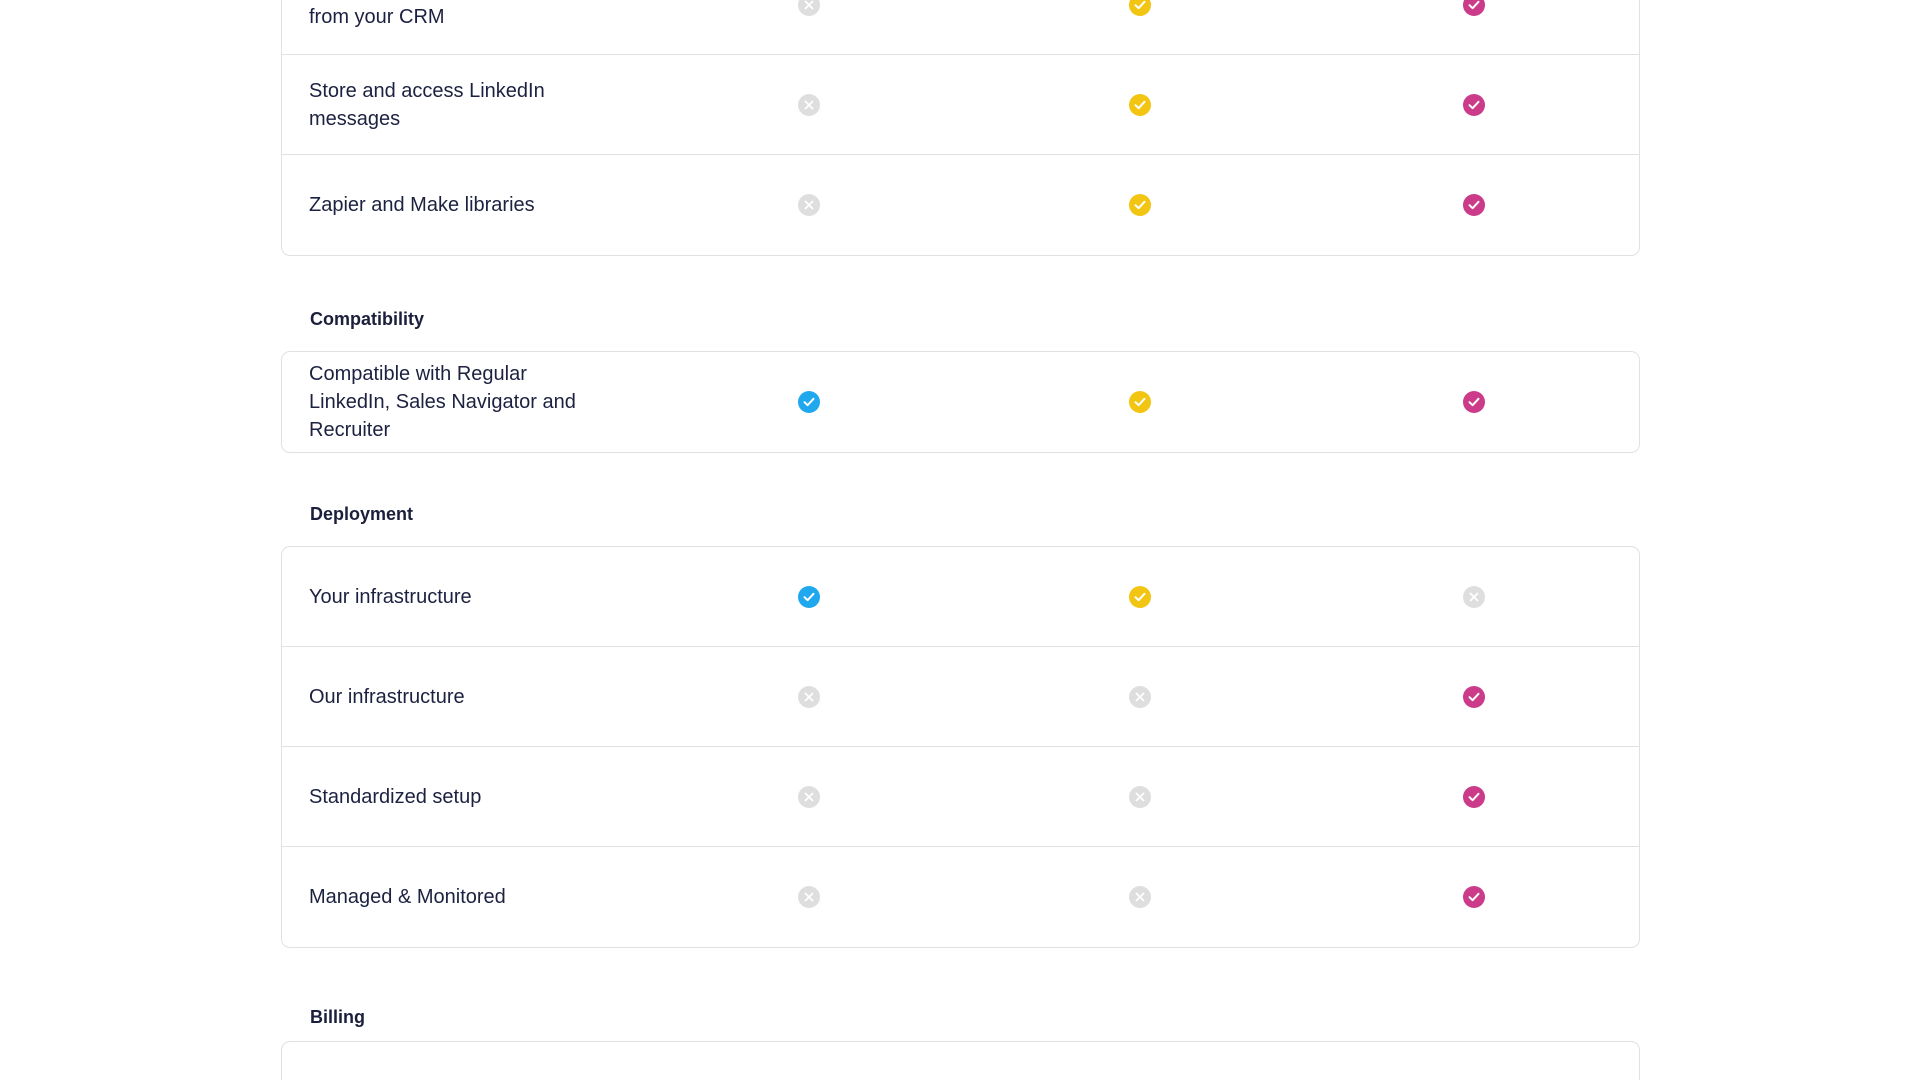  I want to click on feature-label: Managed & Monitored, so click(407, 897).